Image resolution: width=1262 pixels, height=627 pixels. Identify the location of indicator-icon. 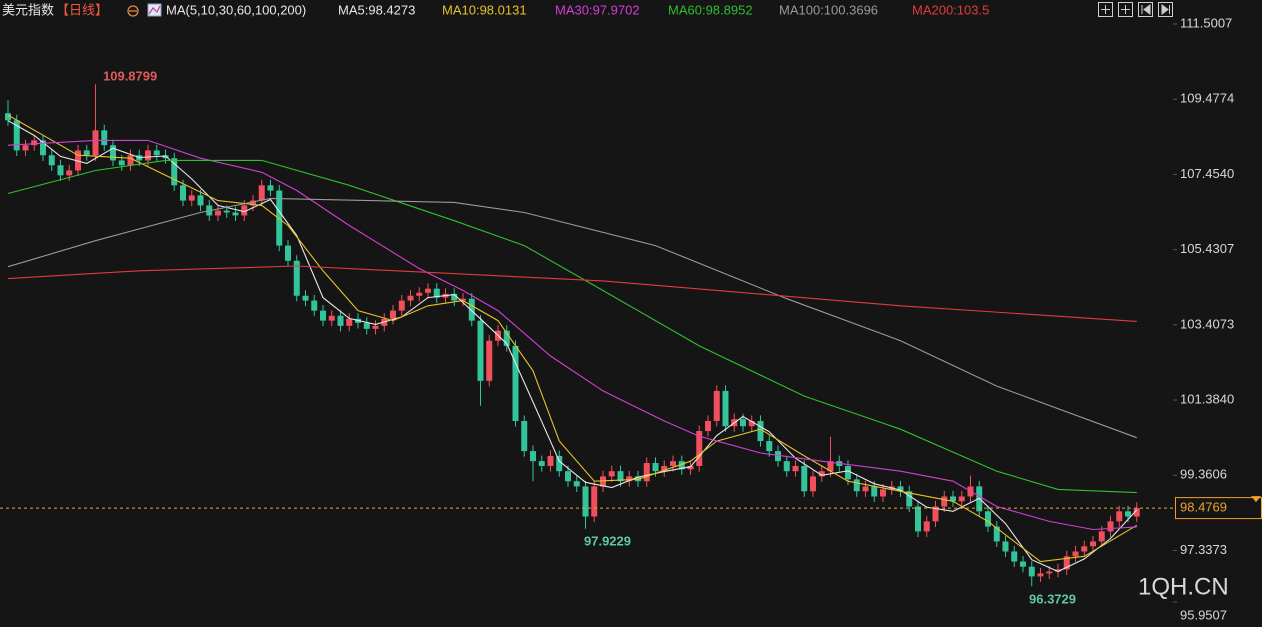
(154, 10).